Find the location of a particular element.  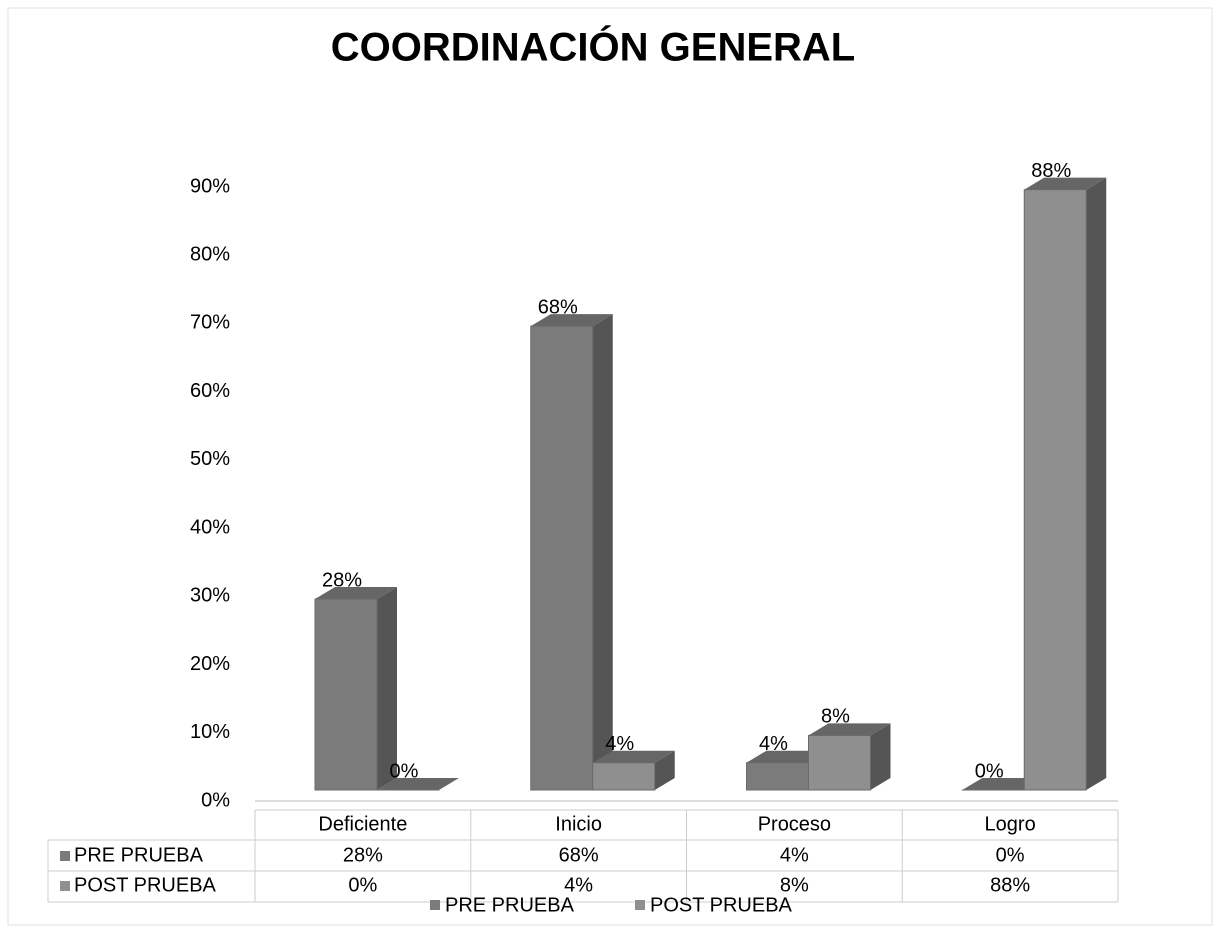

table-row-header: POST PRUEBA is located at coordinates (145, 885).